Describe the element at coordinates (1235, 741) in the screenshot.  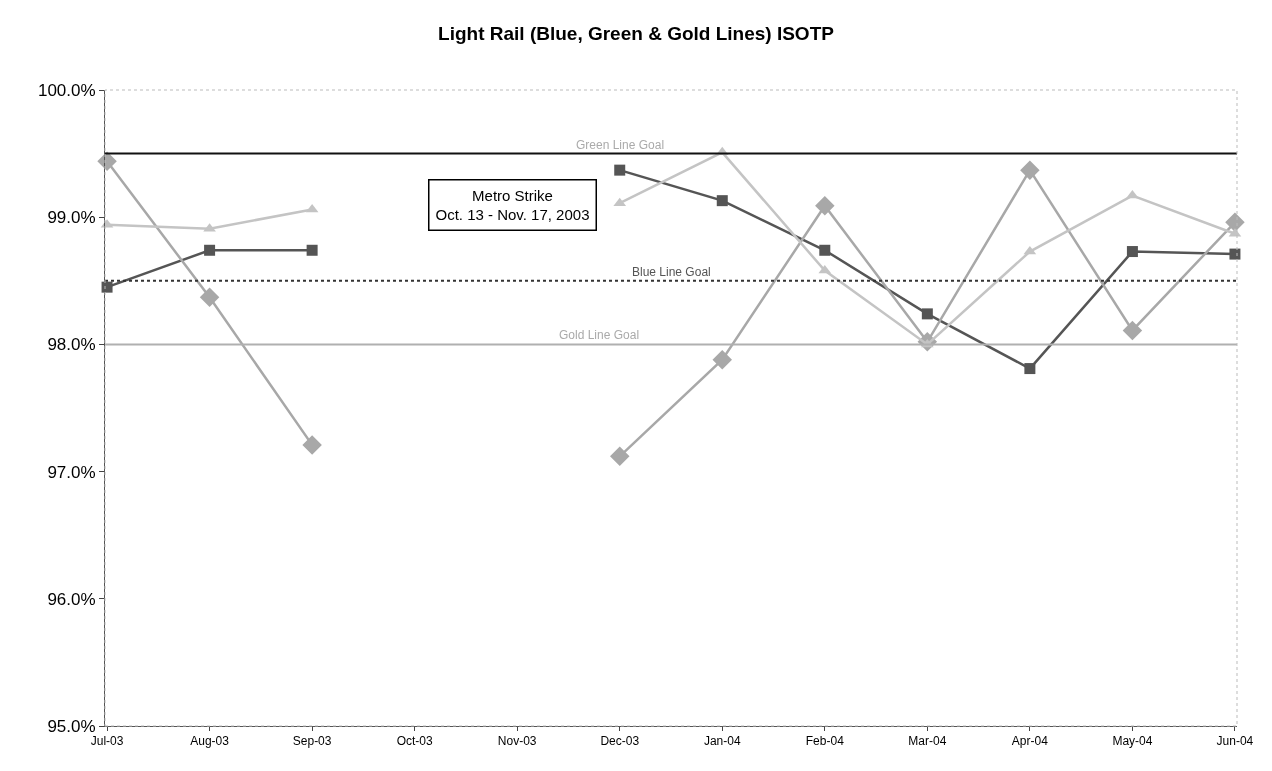
I see `x-tick-label: Jun-04` at that location.